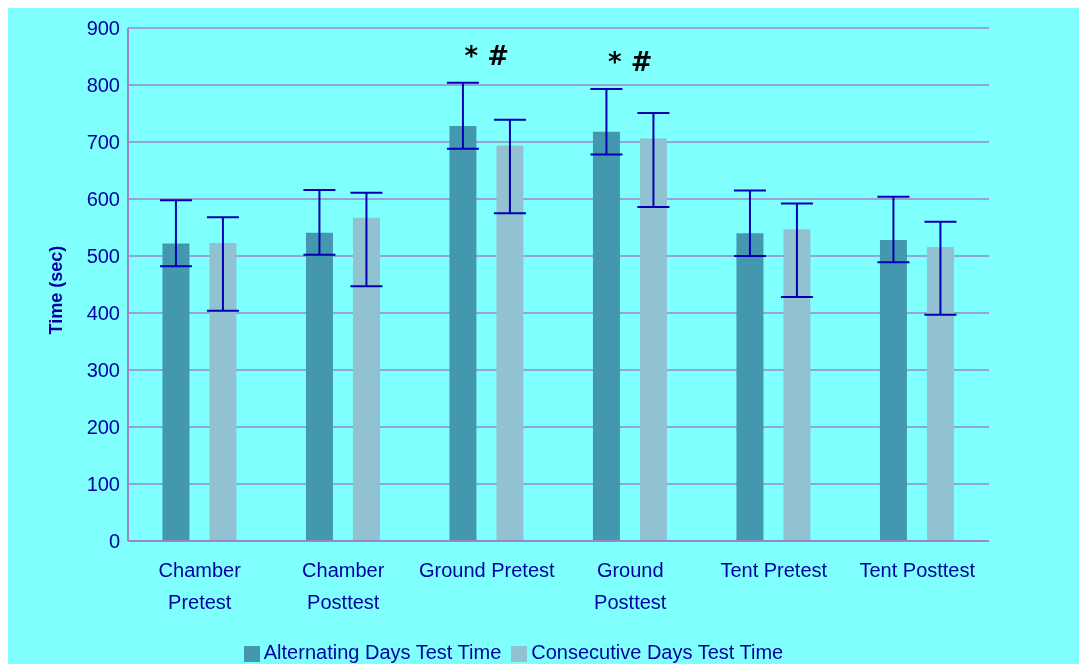 The height and width of the screenshot is (672, 1087). What do you see at coordinates (103, 313) in the screenshot?
I see `y-tick-label: 400` at bounding box center [103, 313].